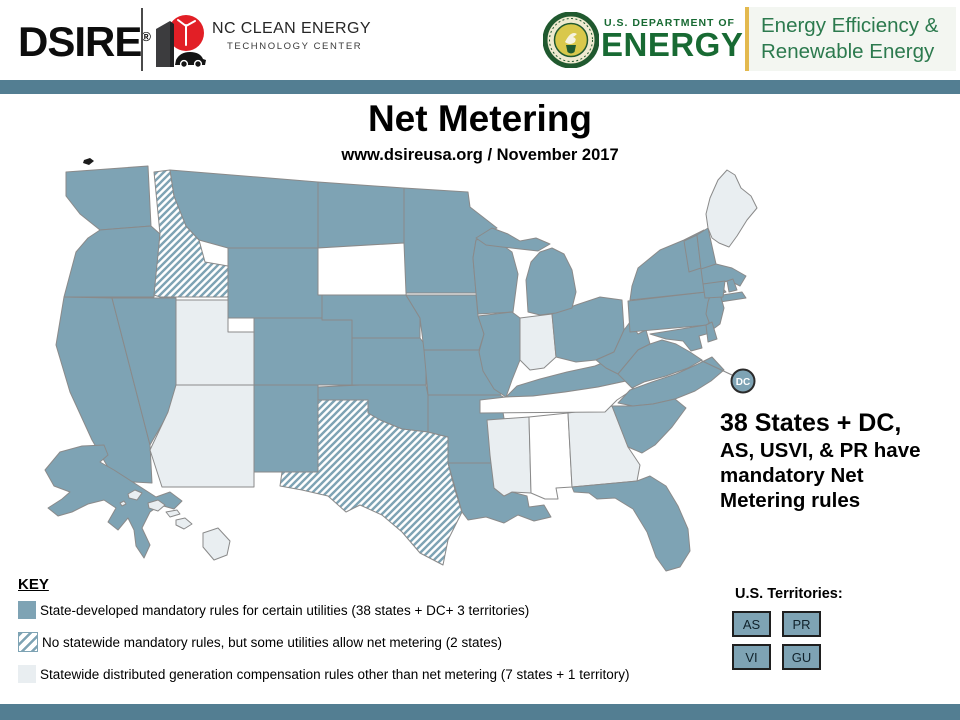 Image resolution: width=960 pixels, height=720 pixels. I want to click on dc-label: DC, so click(743, 382).